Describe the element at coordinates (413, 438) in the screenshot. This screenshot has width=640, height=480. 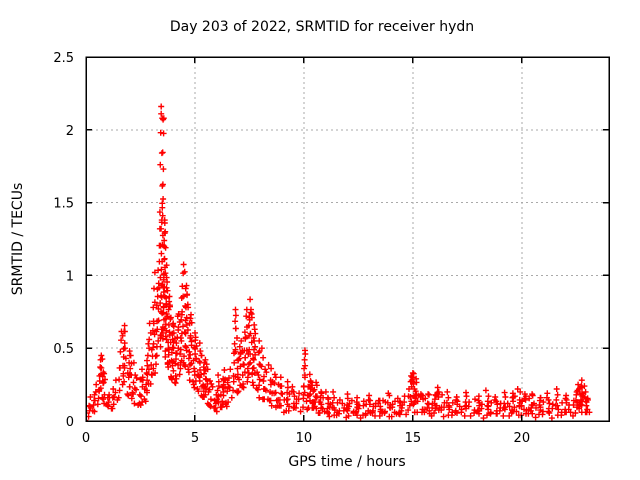
I see `x-tick-label: 15` at that location.